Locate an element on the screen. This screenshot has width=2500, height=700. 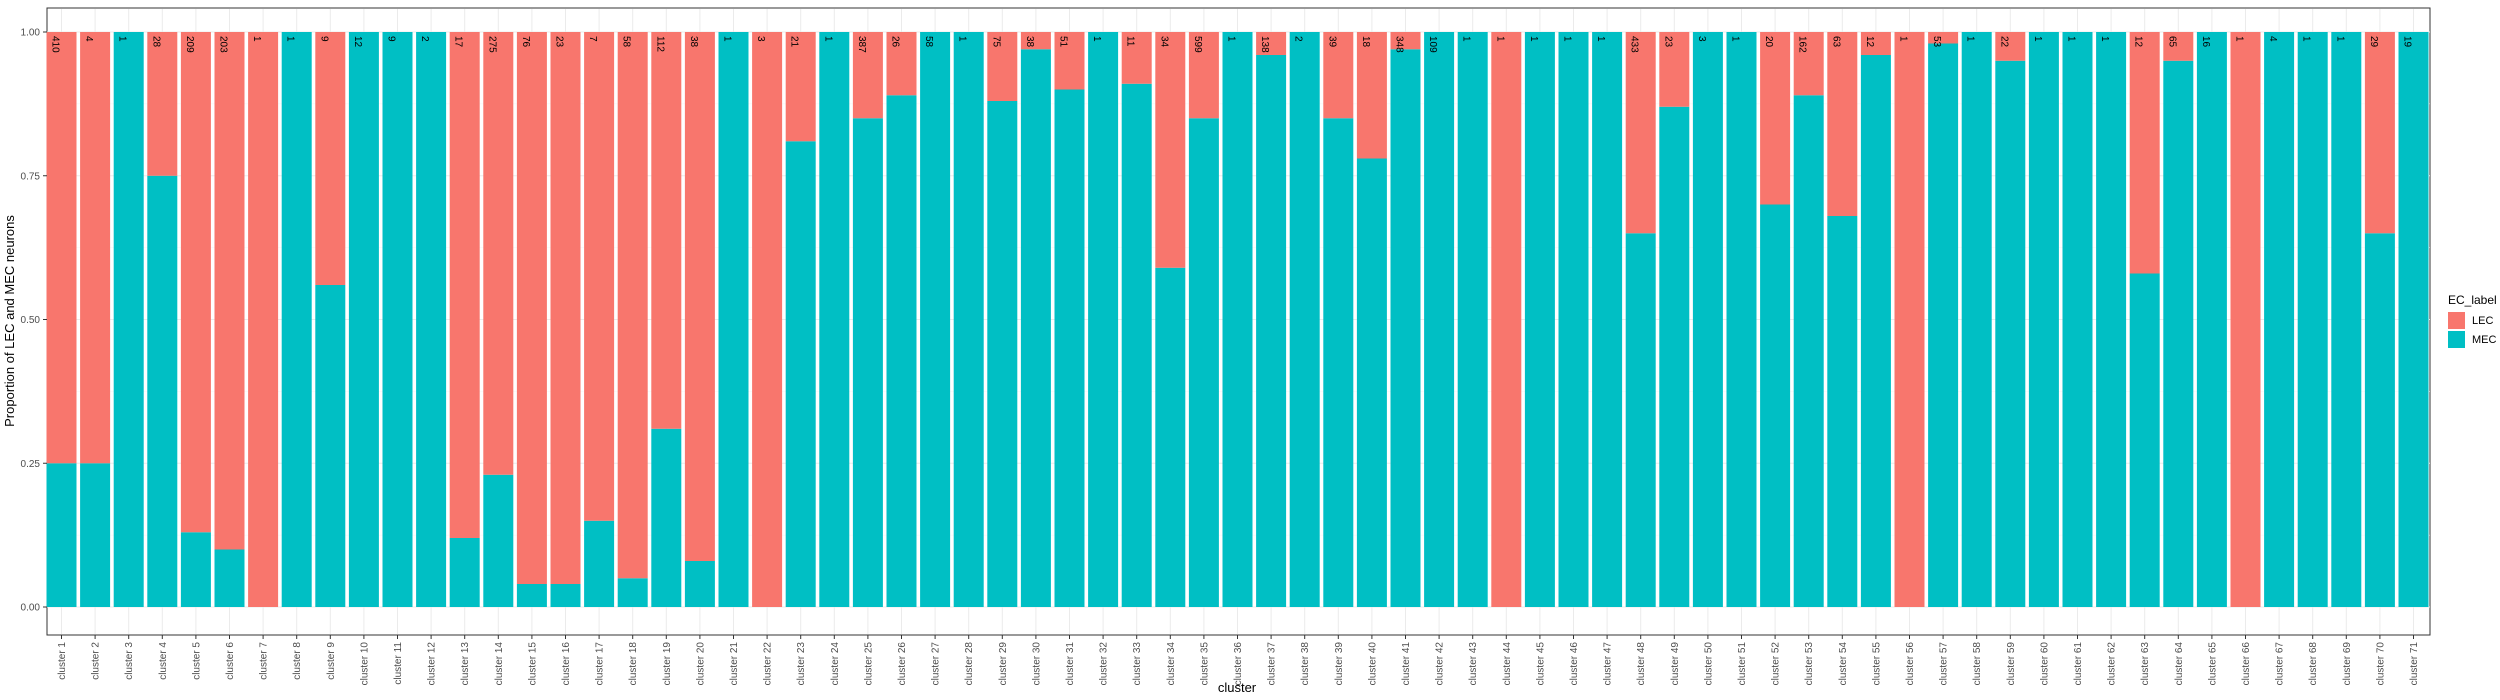
x-tick-label: cluster 55 is located at coordinates (1876, 664).